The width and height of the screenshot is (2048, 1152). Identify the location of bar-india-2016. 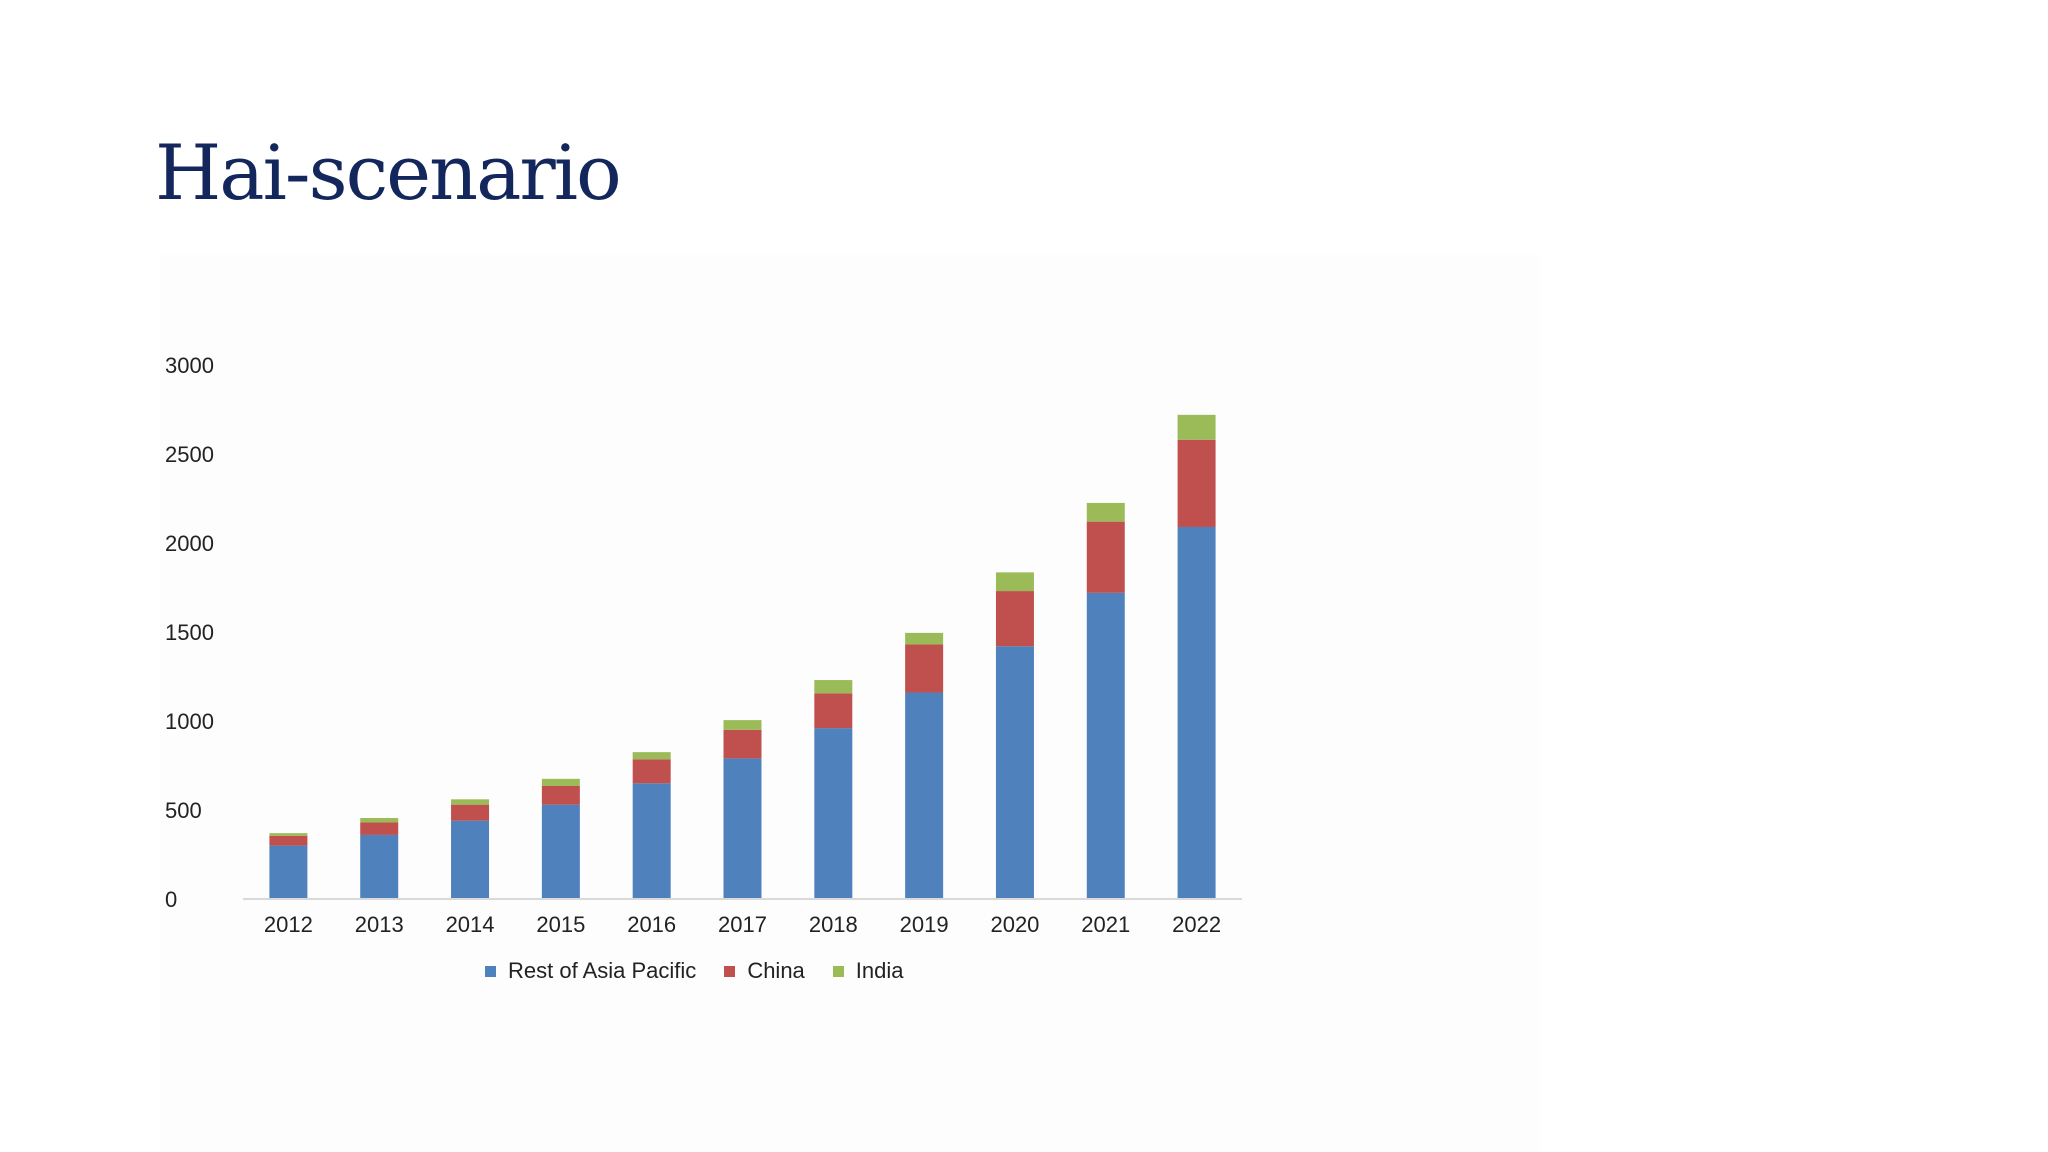
(651, 756).